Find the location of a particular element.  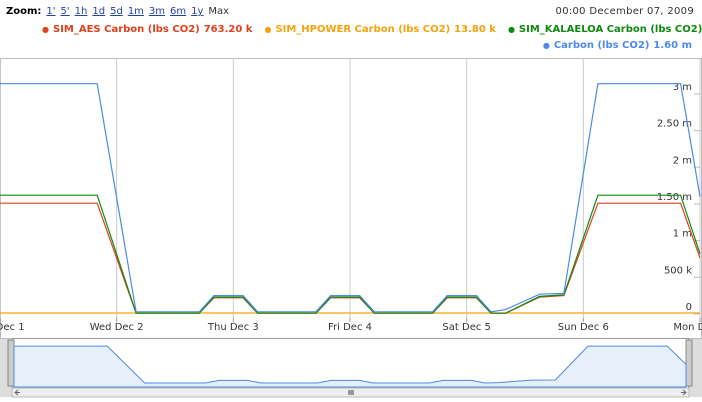

legend-name: SIM_HPOWER Carbon (lbs CO2) is located at coordinates (363, 29).